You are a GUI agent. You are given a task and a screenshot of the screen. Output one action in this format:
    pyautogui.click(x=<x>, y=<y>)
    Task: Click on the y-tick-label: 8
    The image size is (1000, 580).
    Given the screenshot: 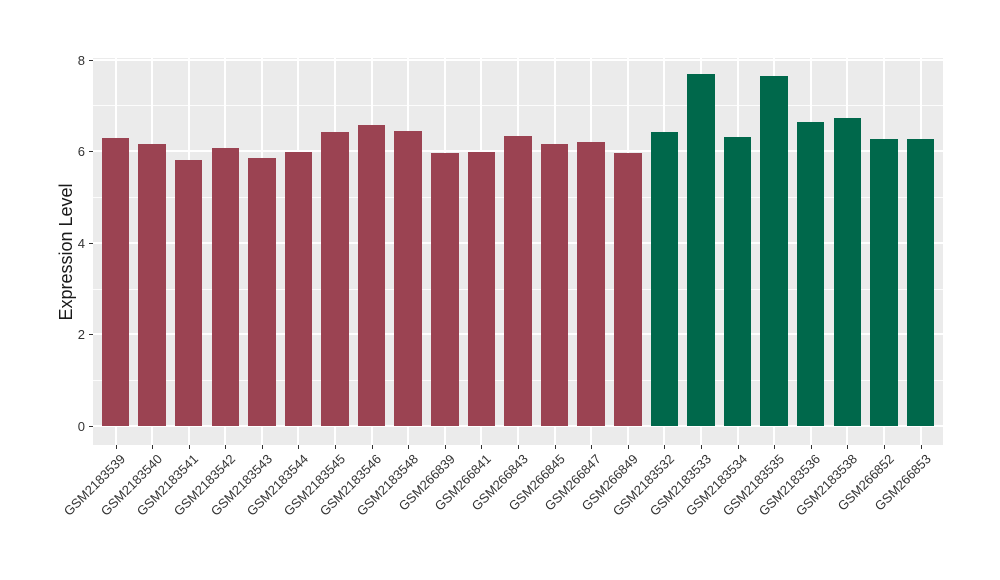 What is the action you would take?
    pyautogui.click(x=81, y=60)
    